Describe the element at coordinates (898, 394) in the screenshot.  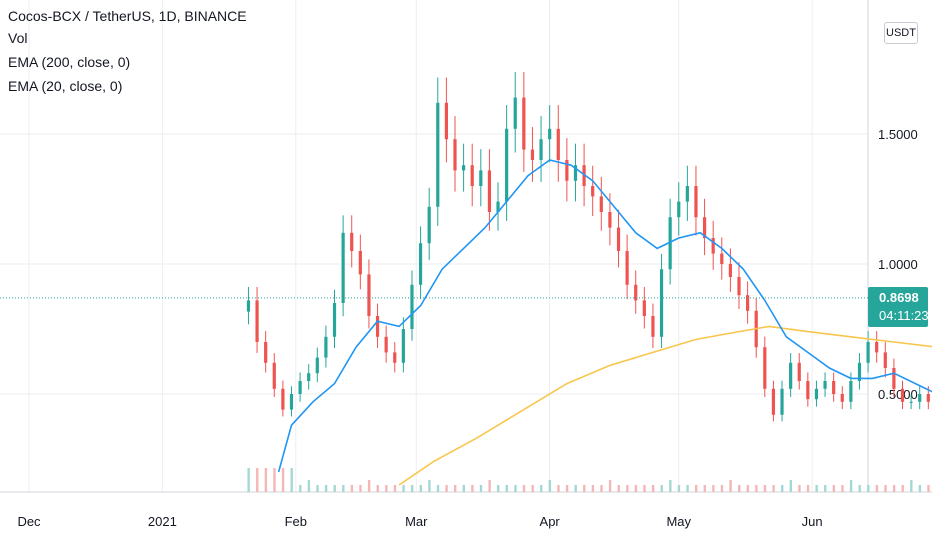
I see `y-tick-label: 0.5000` at that location.